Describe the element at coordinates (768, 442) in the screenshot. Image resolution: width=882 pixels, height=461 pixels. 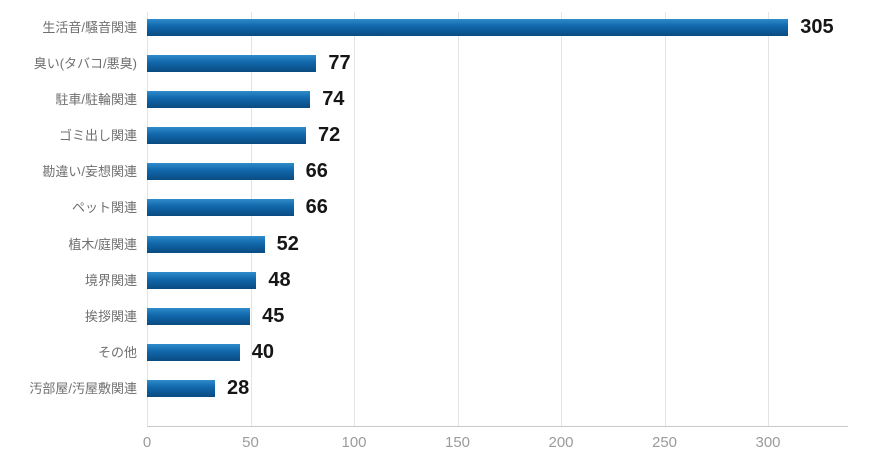
I see `x-tick-label: 300` at that location.